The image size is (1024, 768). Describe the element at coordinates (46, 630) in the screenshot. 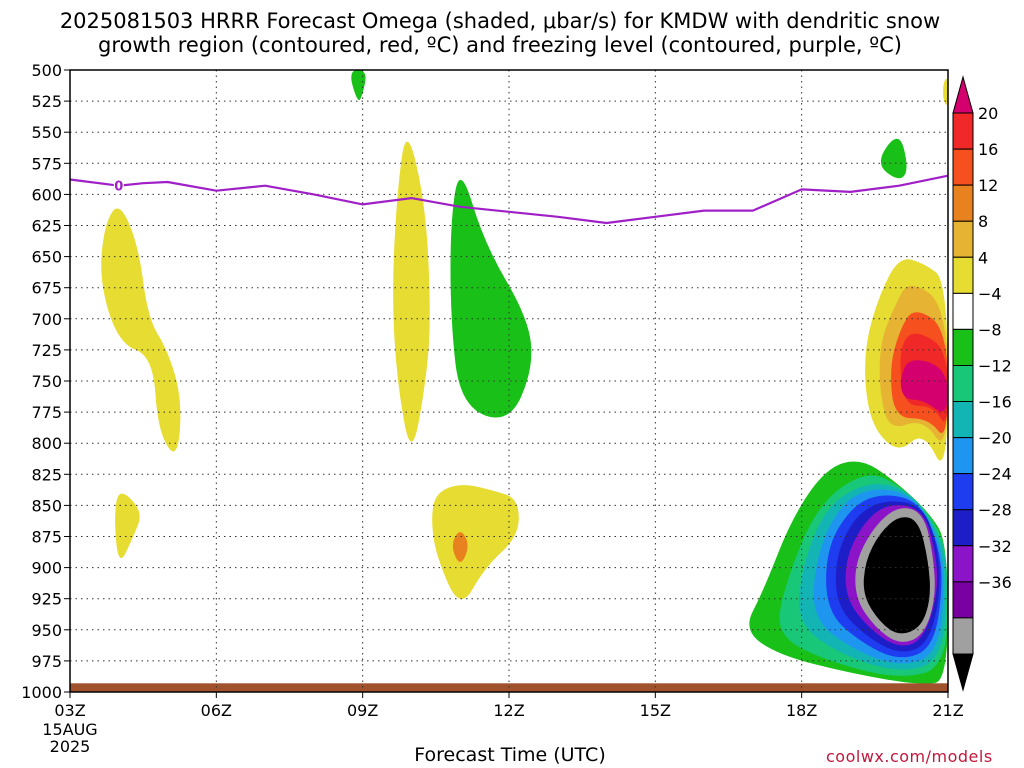

I see `y-tick-label-950: 950` at that location.